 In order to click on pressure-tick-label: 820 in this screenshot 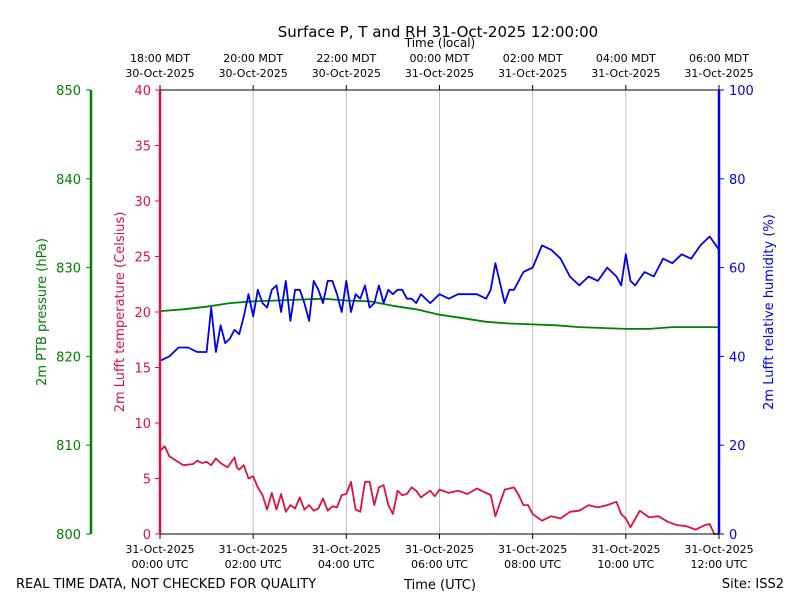, I will do `click(68, 357)`.